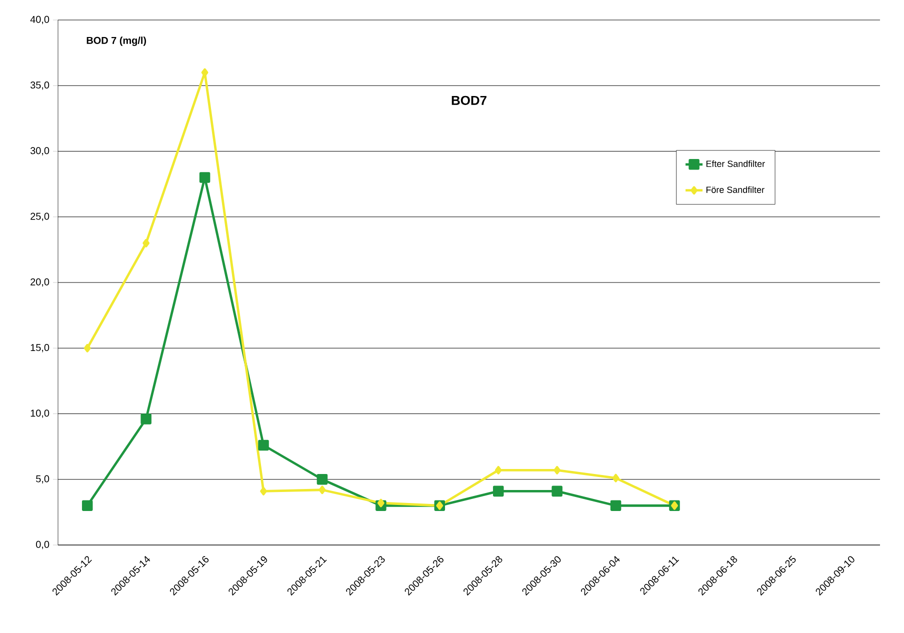 Image resolution: width=904 pixels, height=633 pixels. What do you see at coordinates (40, 216) in the screenshot?
I see `y-tick-label: 25,0` at bounding box center [40, 216].